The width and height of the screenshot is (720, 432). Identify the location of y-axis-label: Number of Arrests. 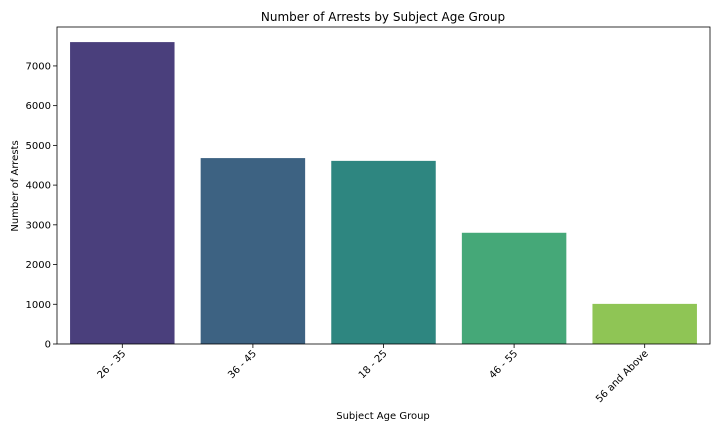
(15, 185).